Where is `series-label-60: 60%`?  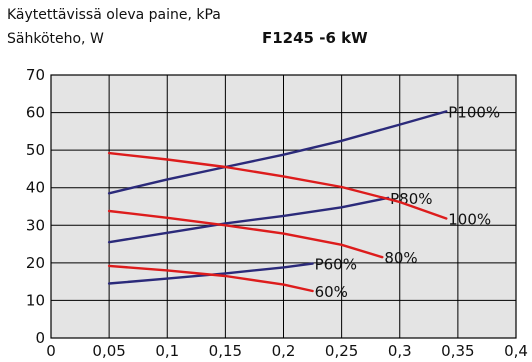
series-label-60: 60% is located at coordinates (331, 292).